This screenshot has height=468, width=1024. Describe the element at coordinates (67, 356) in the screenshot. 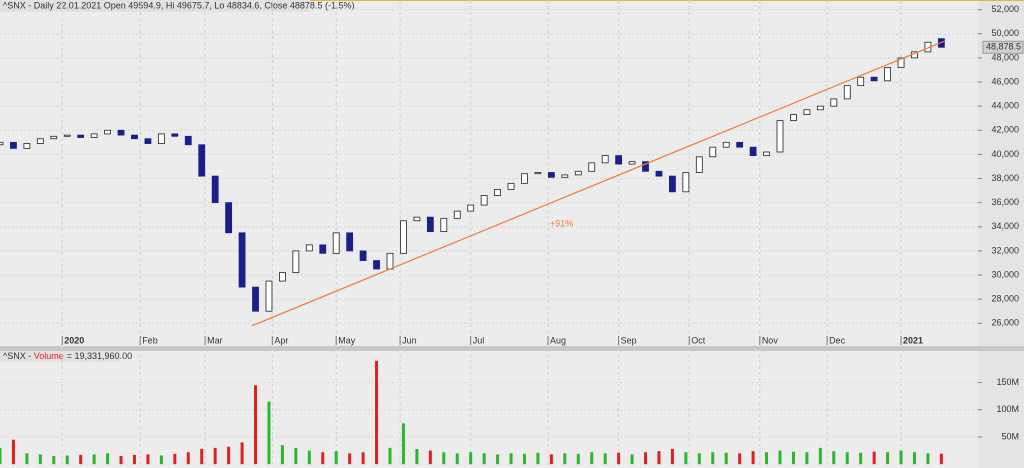

I see `volume-header: ^SNX - Volume = 19,331,960.00` at that location.